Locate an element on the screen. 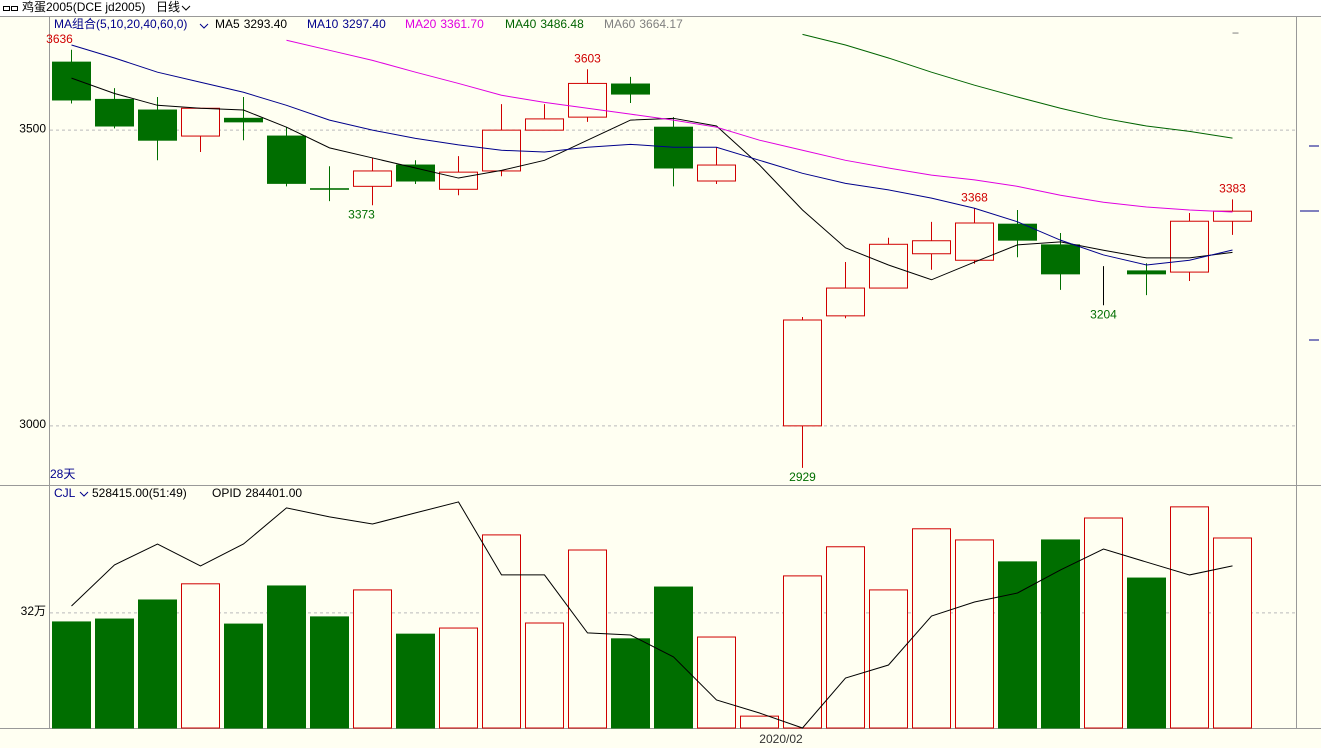 Image resolution: width=1321 pixels, height=748 pixels. high-label: 3603 is located at coordinates (587, 58).